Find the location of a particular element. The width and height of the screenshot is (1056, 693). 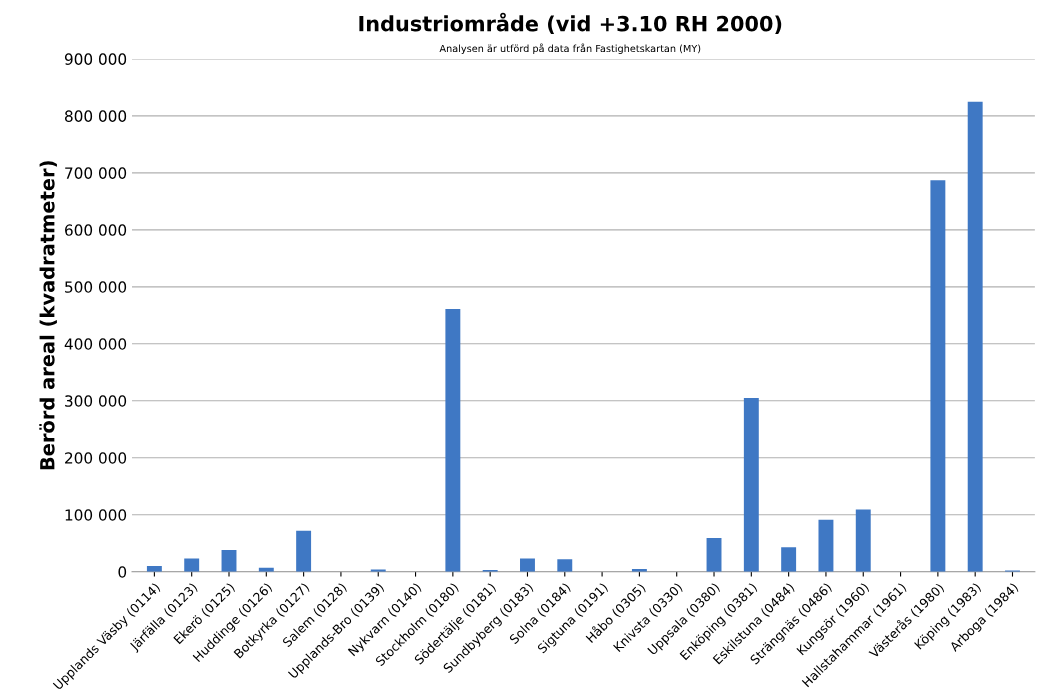

y-tick-label: 300 000 is located at coordinates (96, 401).